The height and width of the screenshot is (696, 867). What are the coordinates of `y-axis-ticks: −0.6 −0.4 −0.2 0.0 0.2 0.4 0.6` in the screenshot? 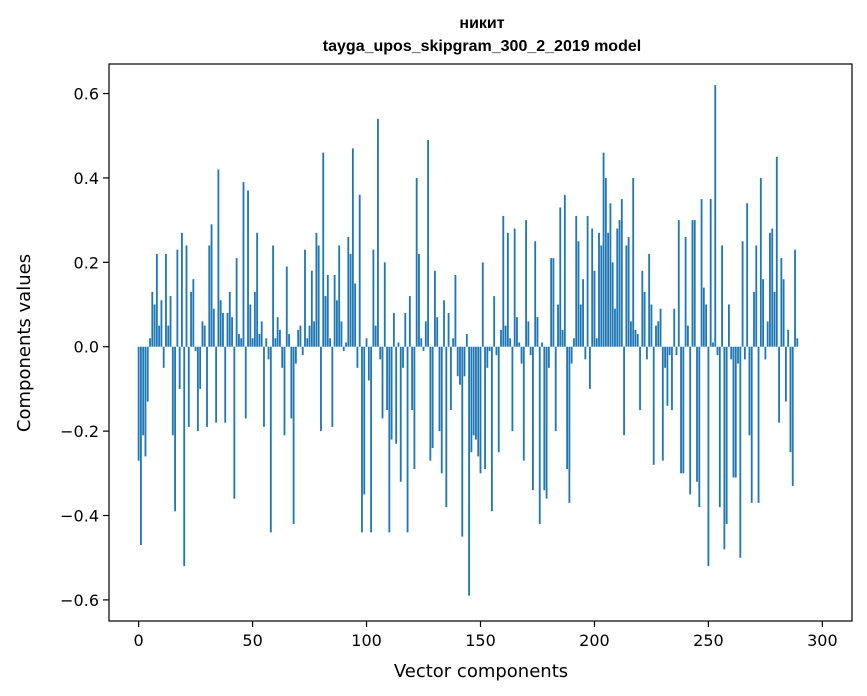 It's located at (84, 347).